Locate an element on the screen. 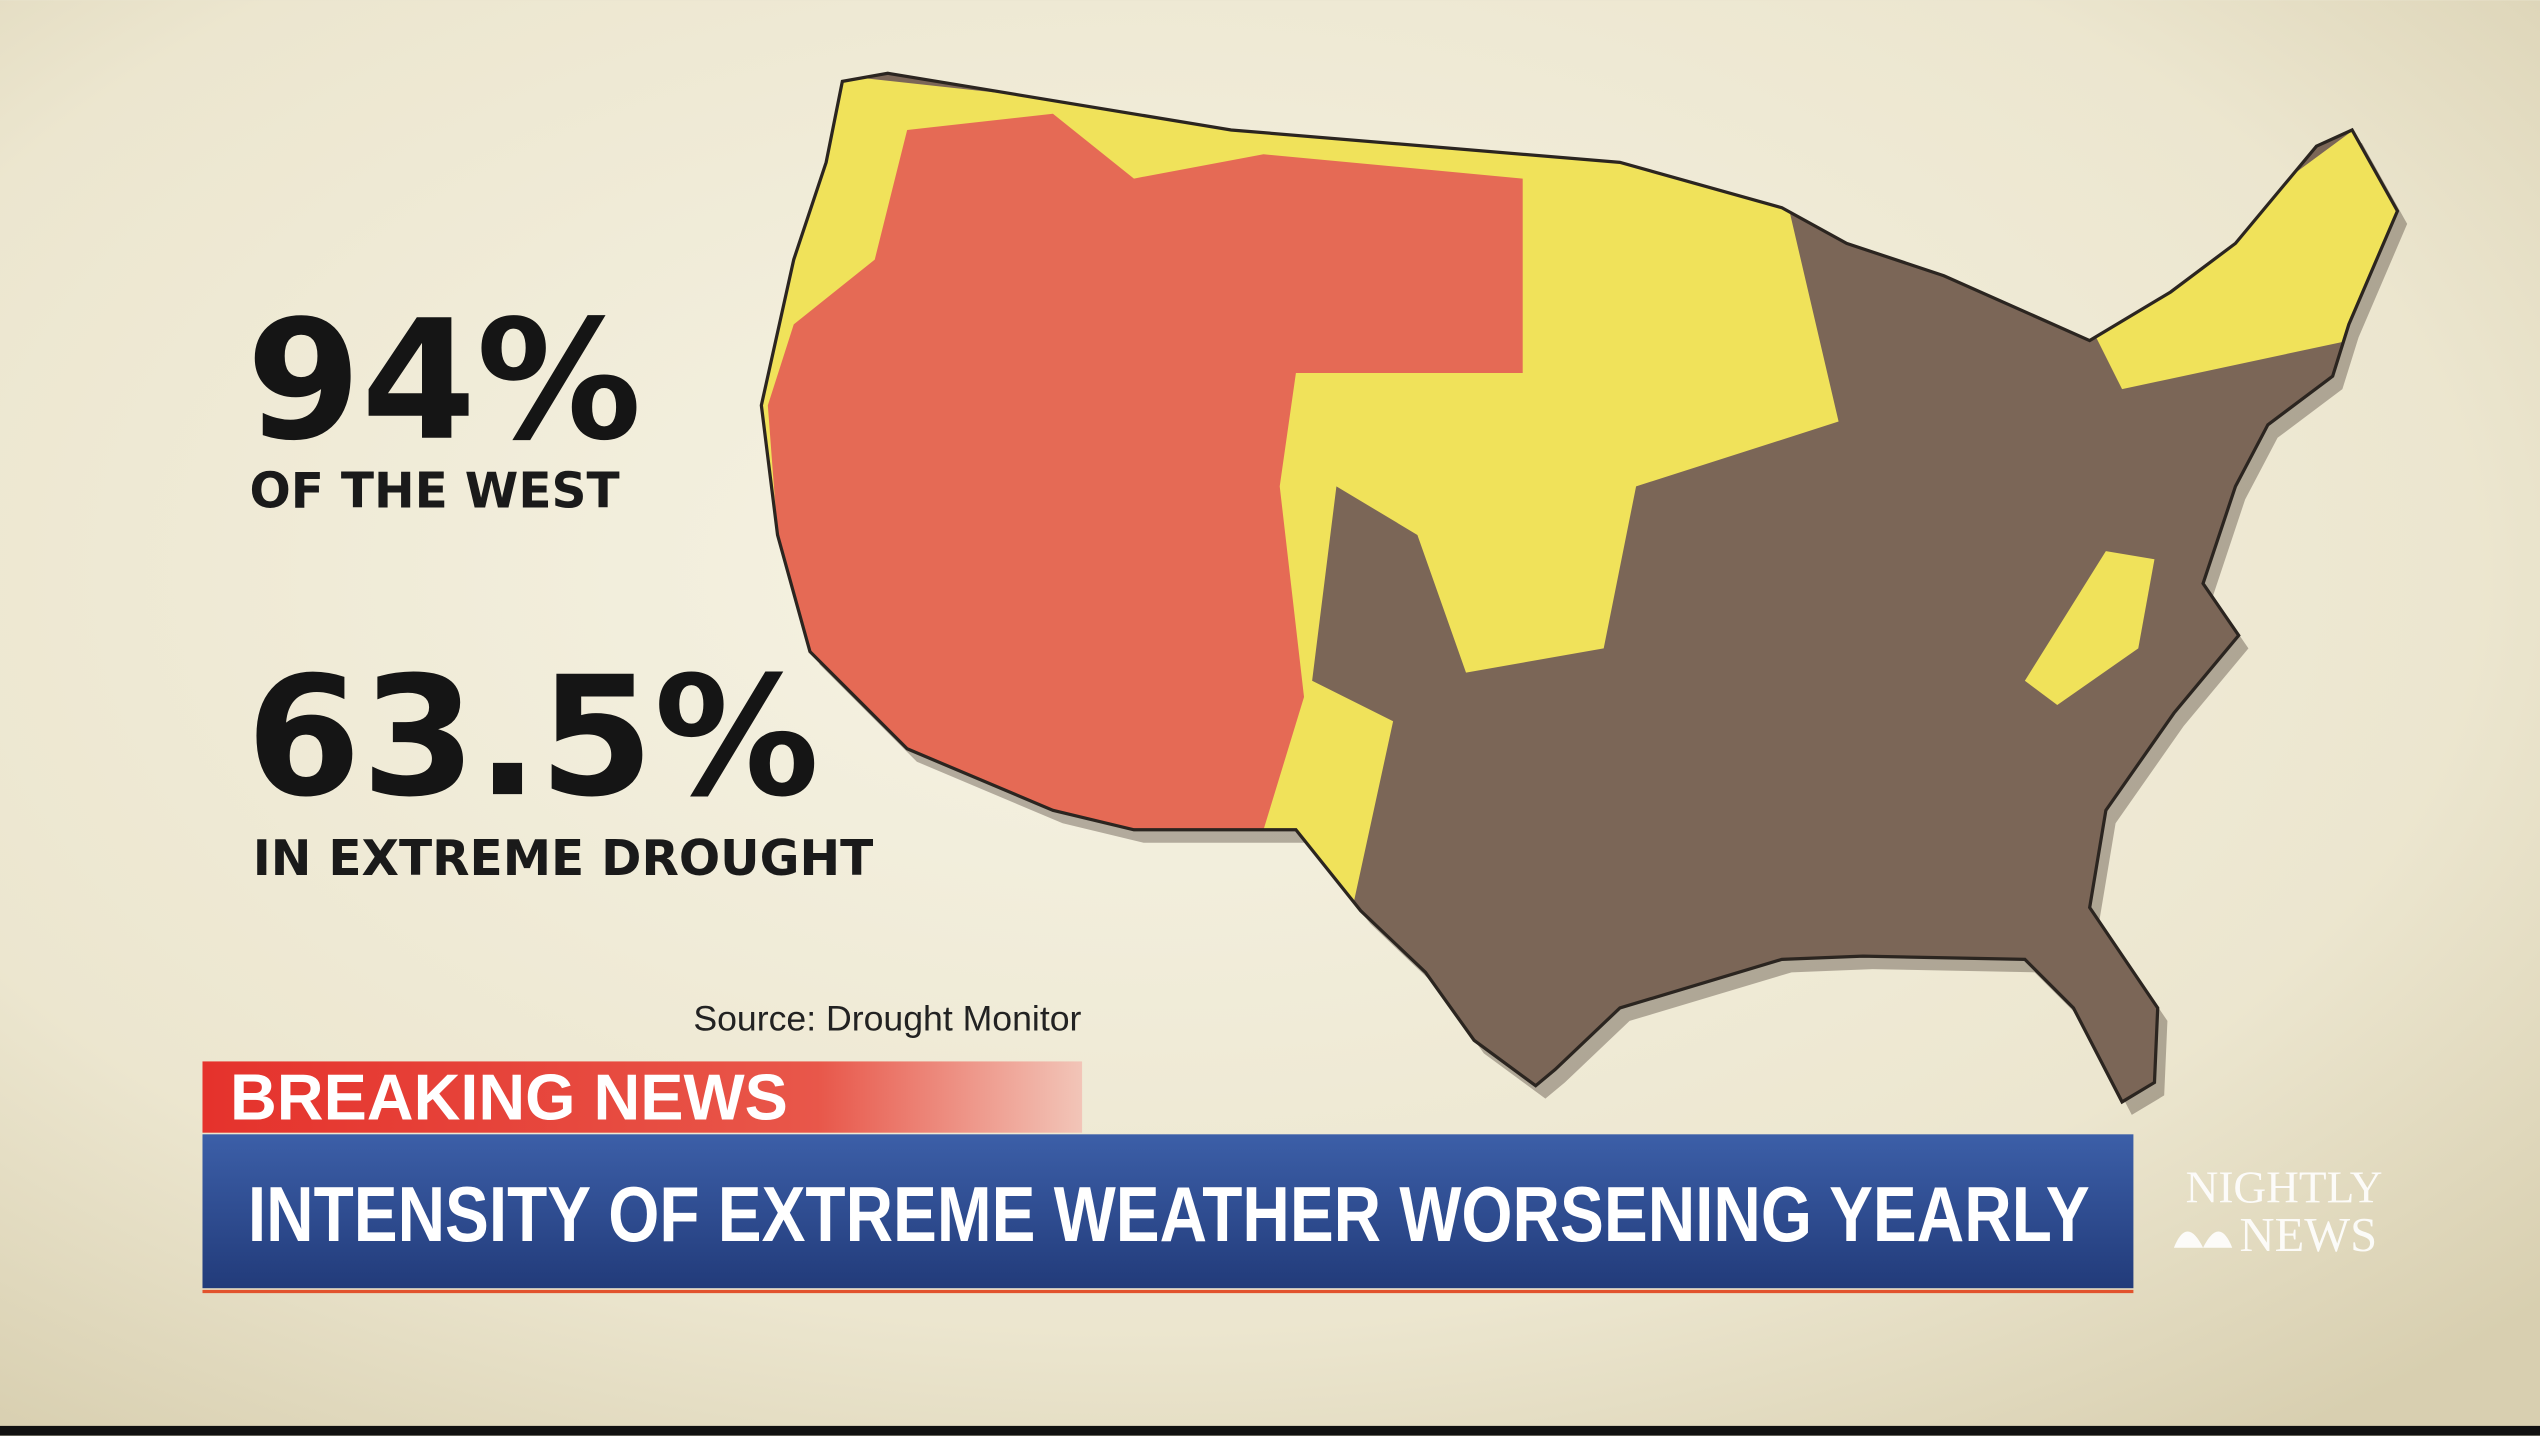  tag-bar is located at coordinates (642, 1097).